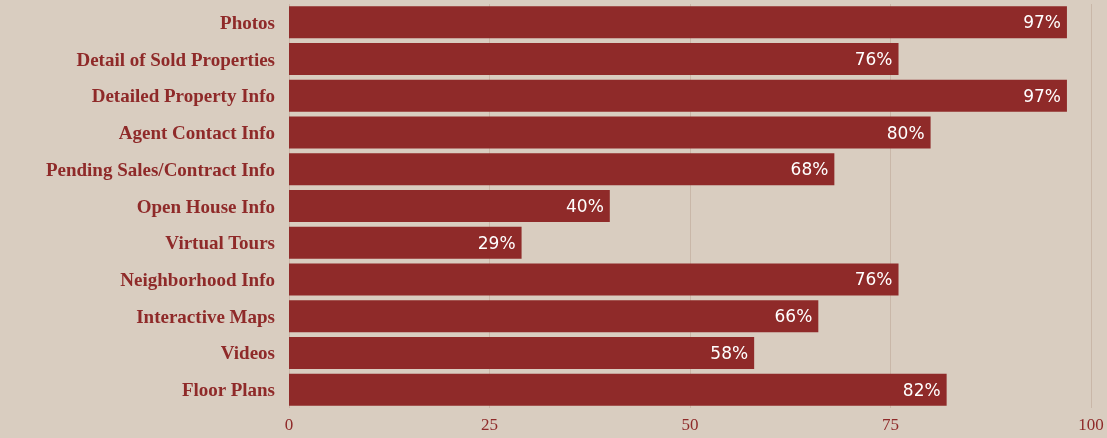  I want to click on x-tick-label: 0, so click(289, 424).